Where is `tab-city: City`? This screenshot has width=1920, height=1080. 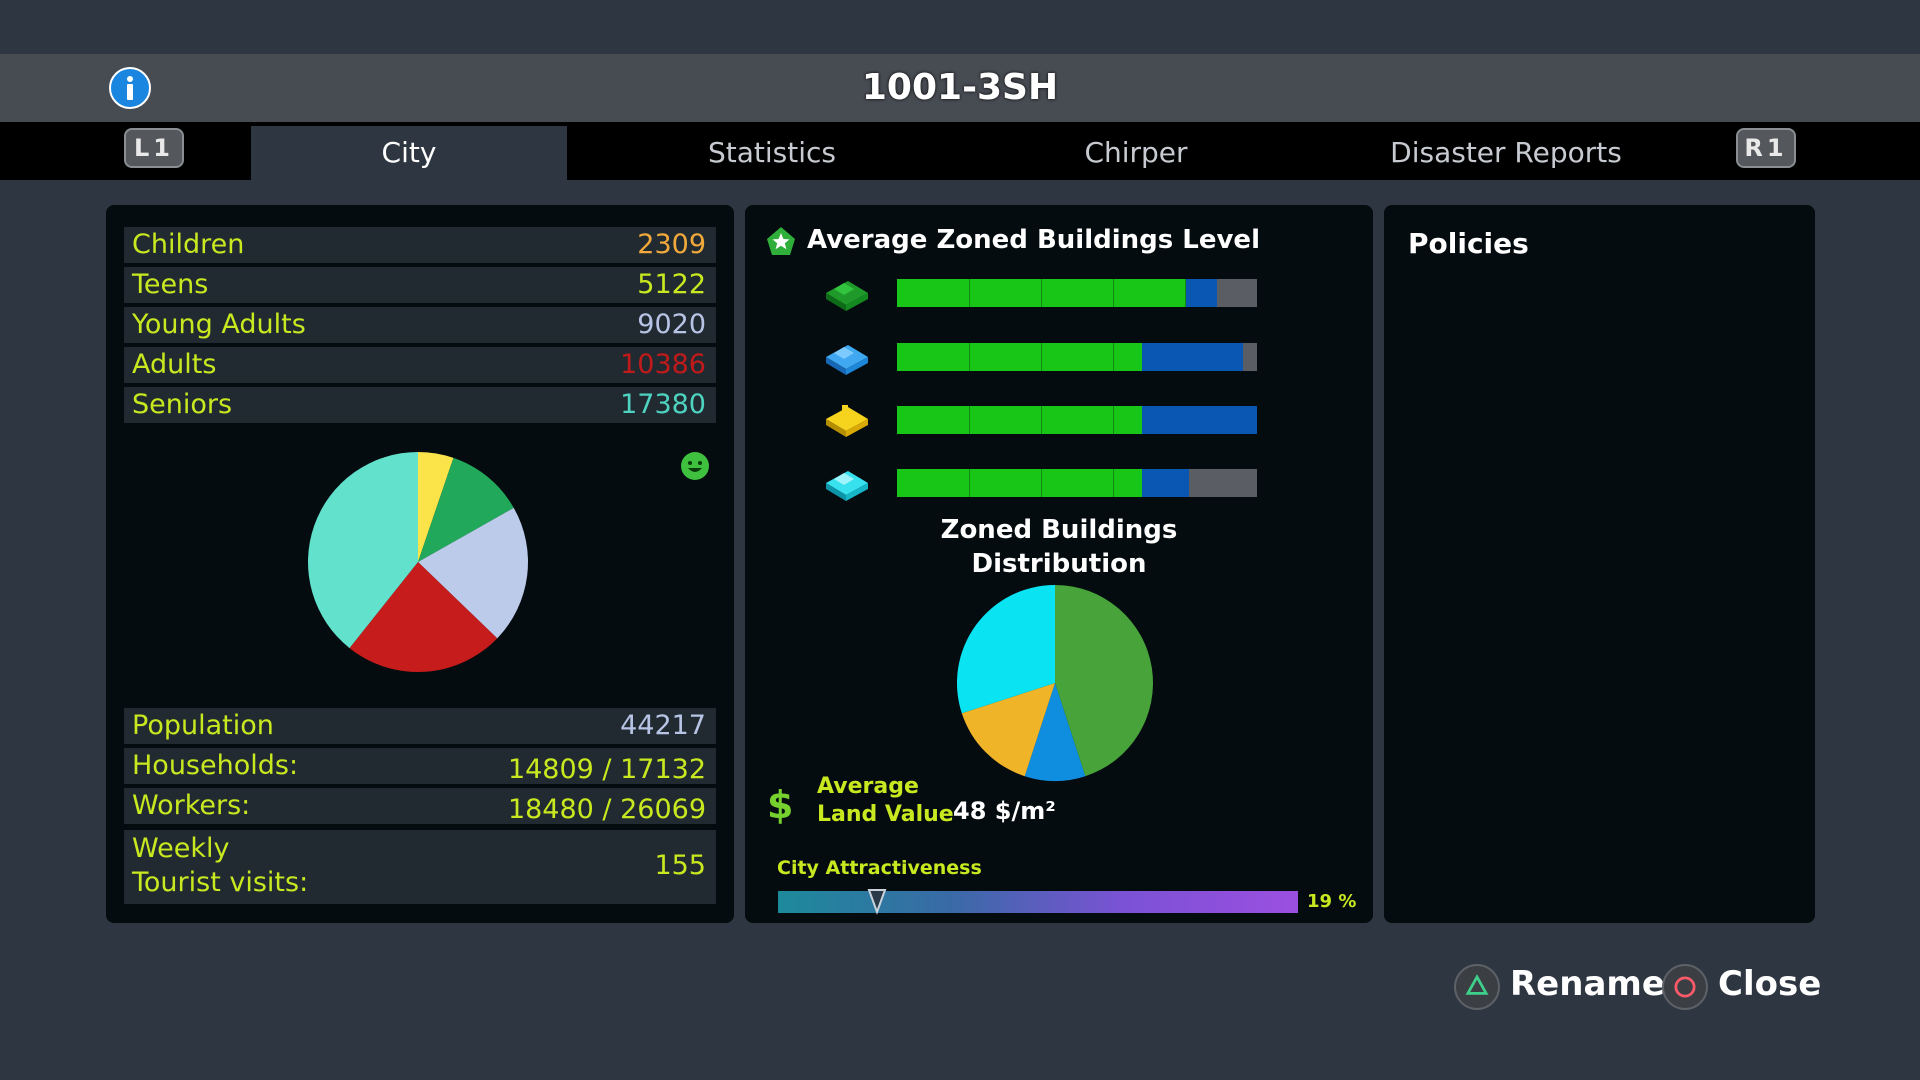 tab-city: City is located at coordinates (409, 153).